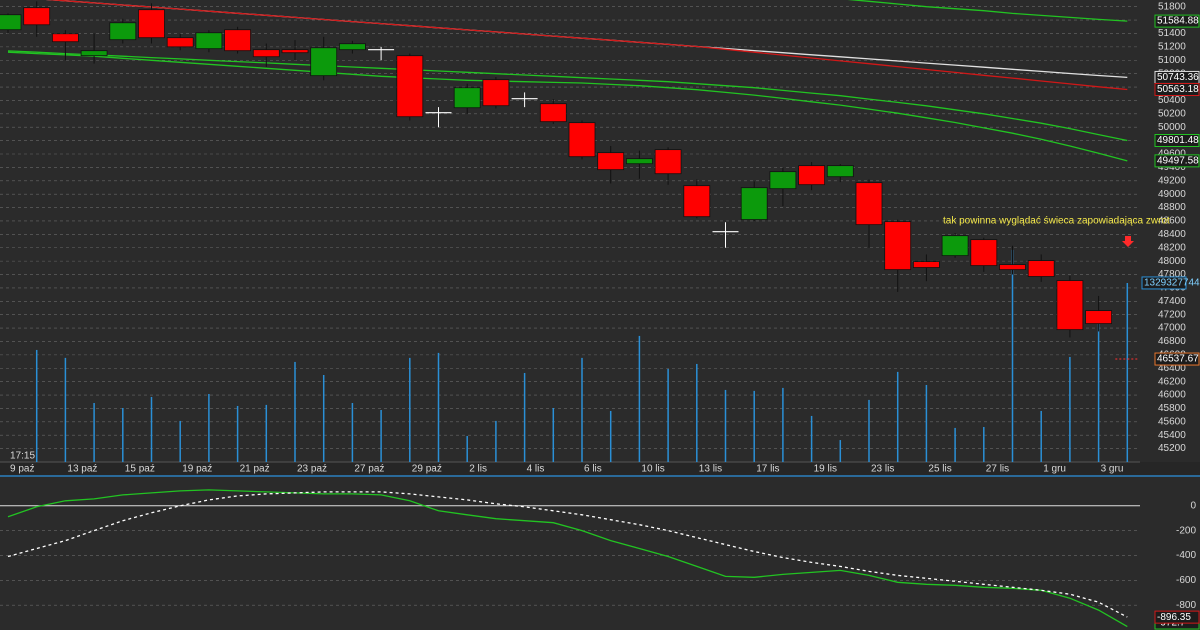 This screenshot has height=630, width=1200. Describe the element at coordinates (1172, 328) in the screenshot. I see `y-tick-label: 47000` at that location.